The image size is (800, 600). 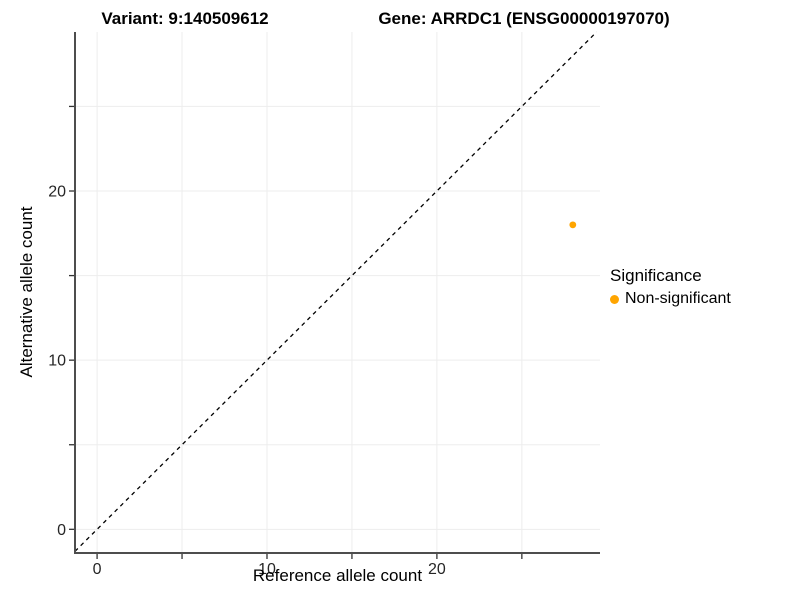 What do you see at coordinates (437, 569) in the screenshot?
I see `x-tick-label: 20` at bounding box center [437, 569].